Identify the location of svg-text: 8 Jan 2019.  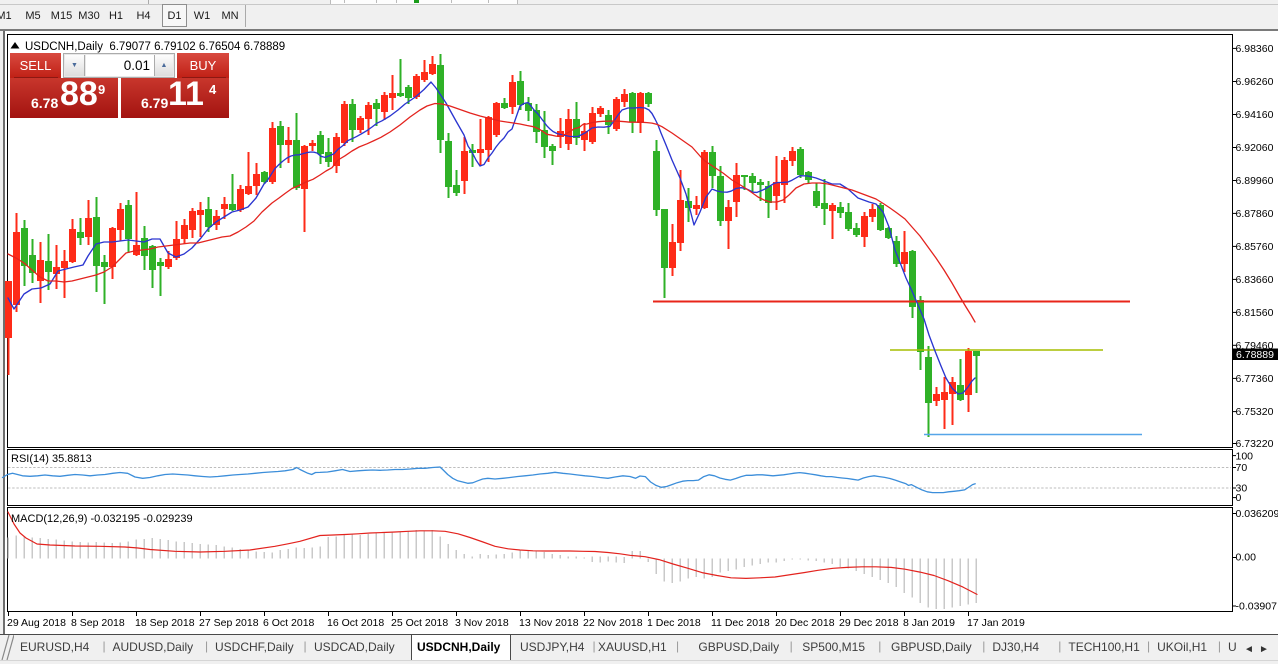
(929, 623).